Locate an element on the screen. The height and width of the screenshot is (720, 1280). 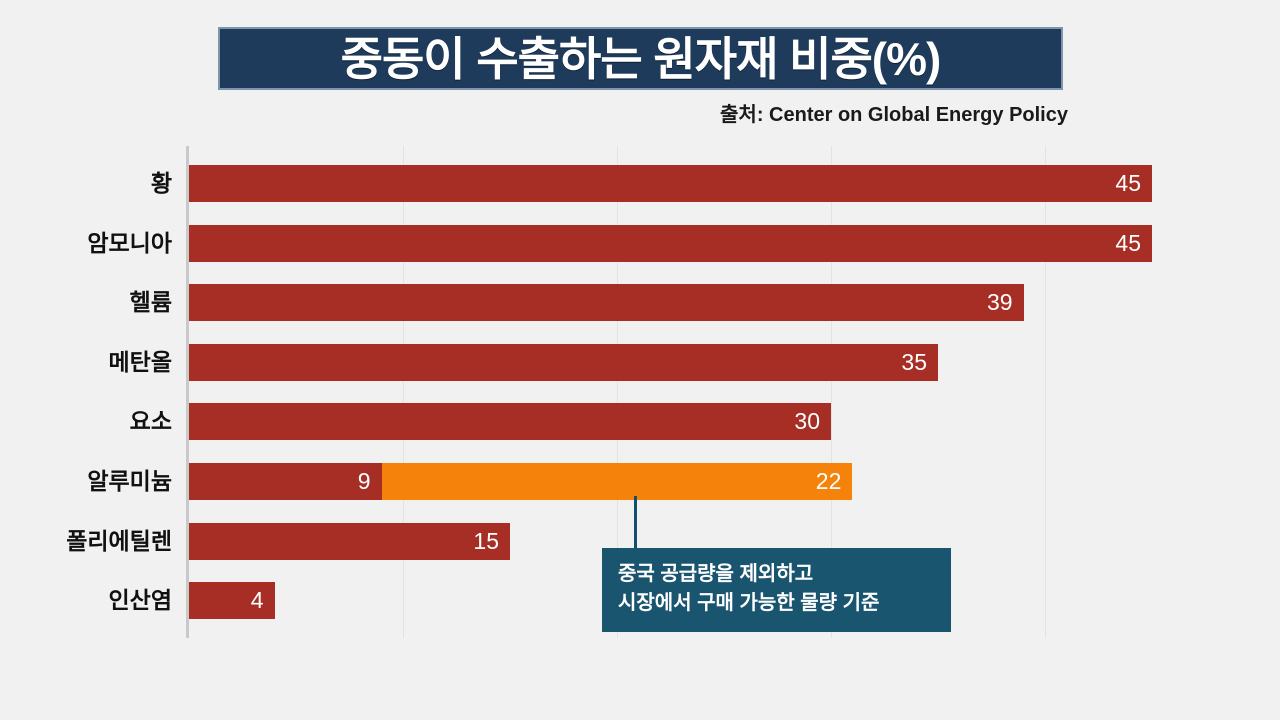
bar-segment-헬륨-0: 39 is located at coordinates (606, 303).